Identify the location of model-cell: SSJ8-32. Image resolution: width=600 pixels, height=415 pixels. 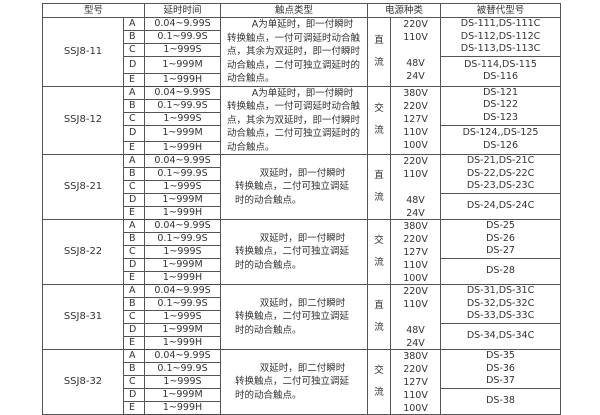
(83, 382).